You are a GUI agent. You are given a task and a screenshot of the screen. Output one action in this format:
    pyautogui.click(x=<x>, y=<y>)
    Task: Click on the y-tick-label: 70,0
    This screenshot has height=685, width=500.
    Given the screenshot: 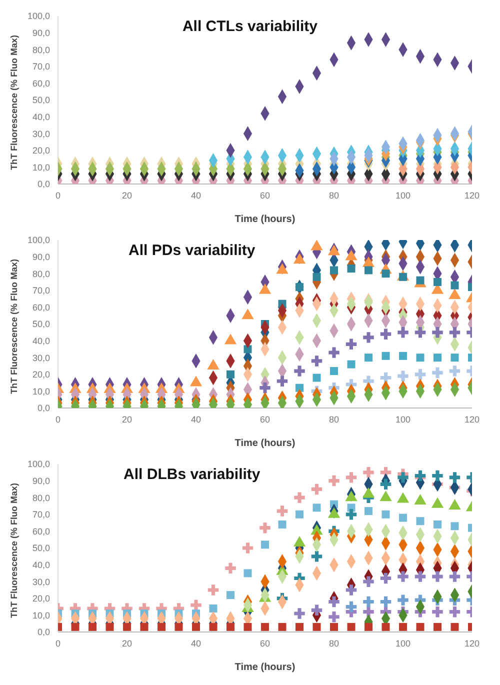 What is the action you would take?
    pyautogui.click(x=41, y=291)
    